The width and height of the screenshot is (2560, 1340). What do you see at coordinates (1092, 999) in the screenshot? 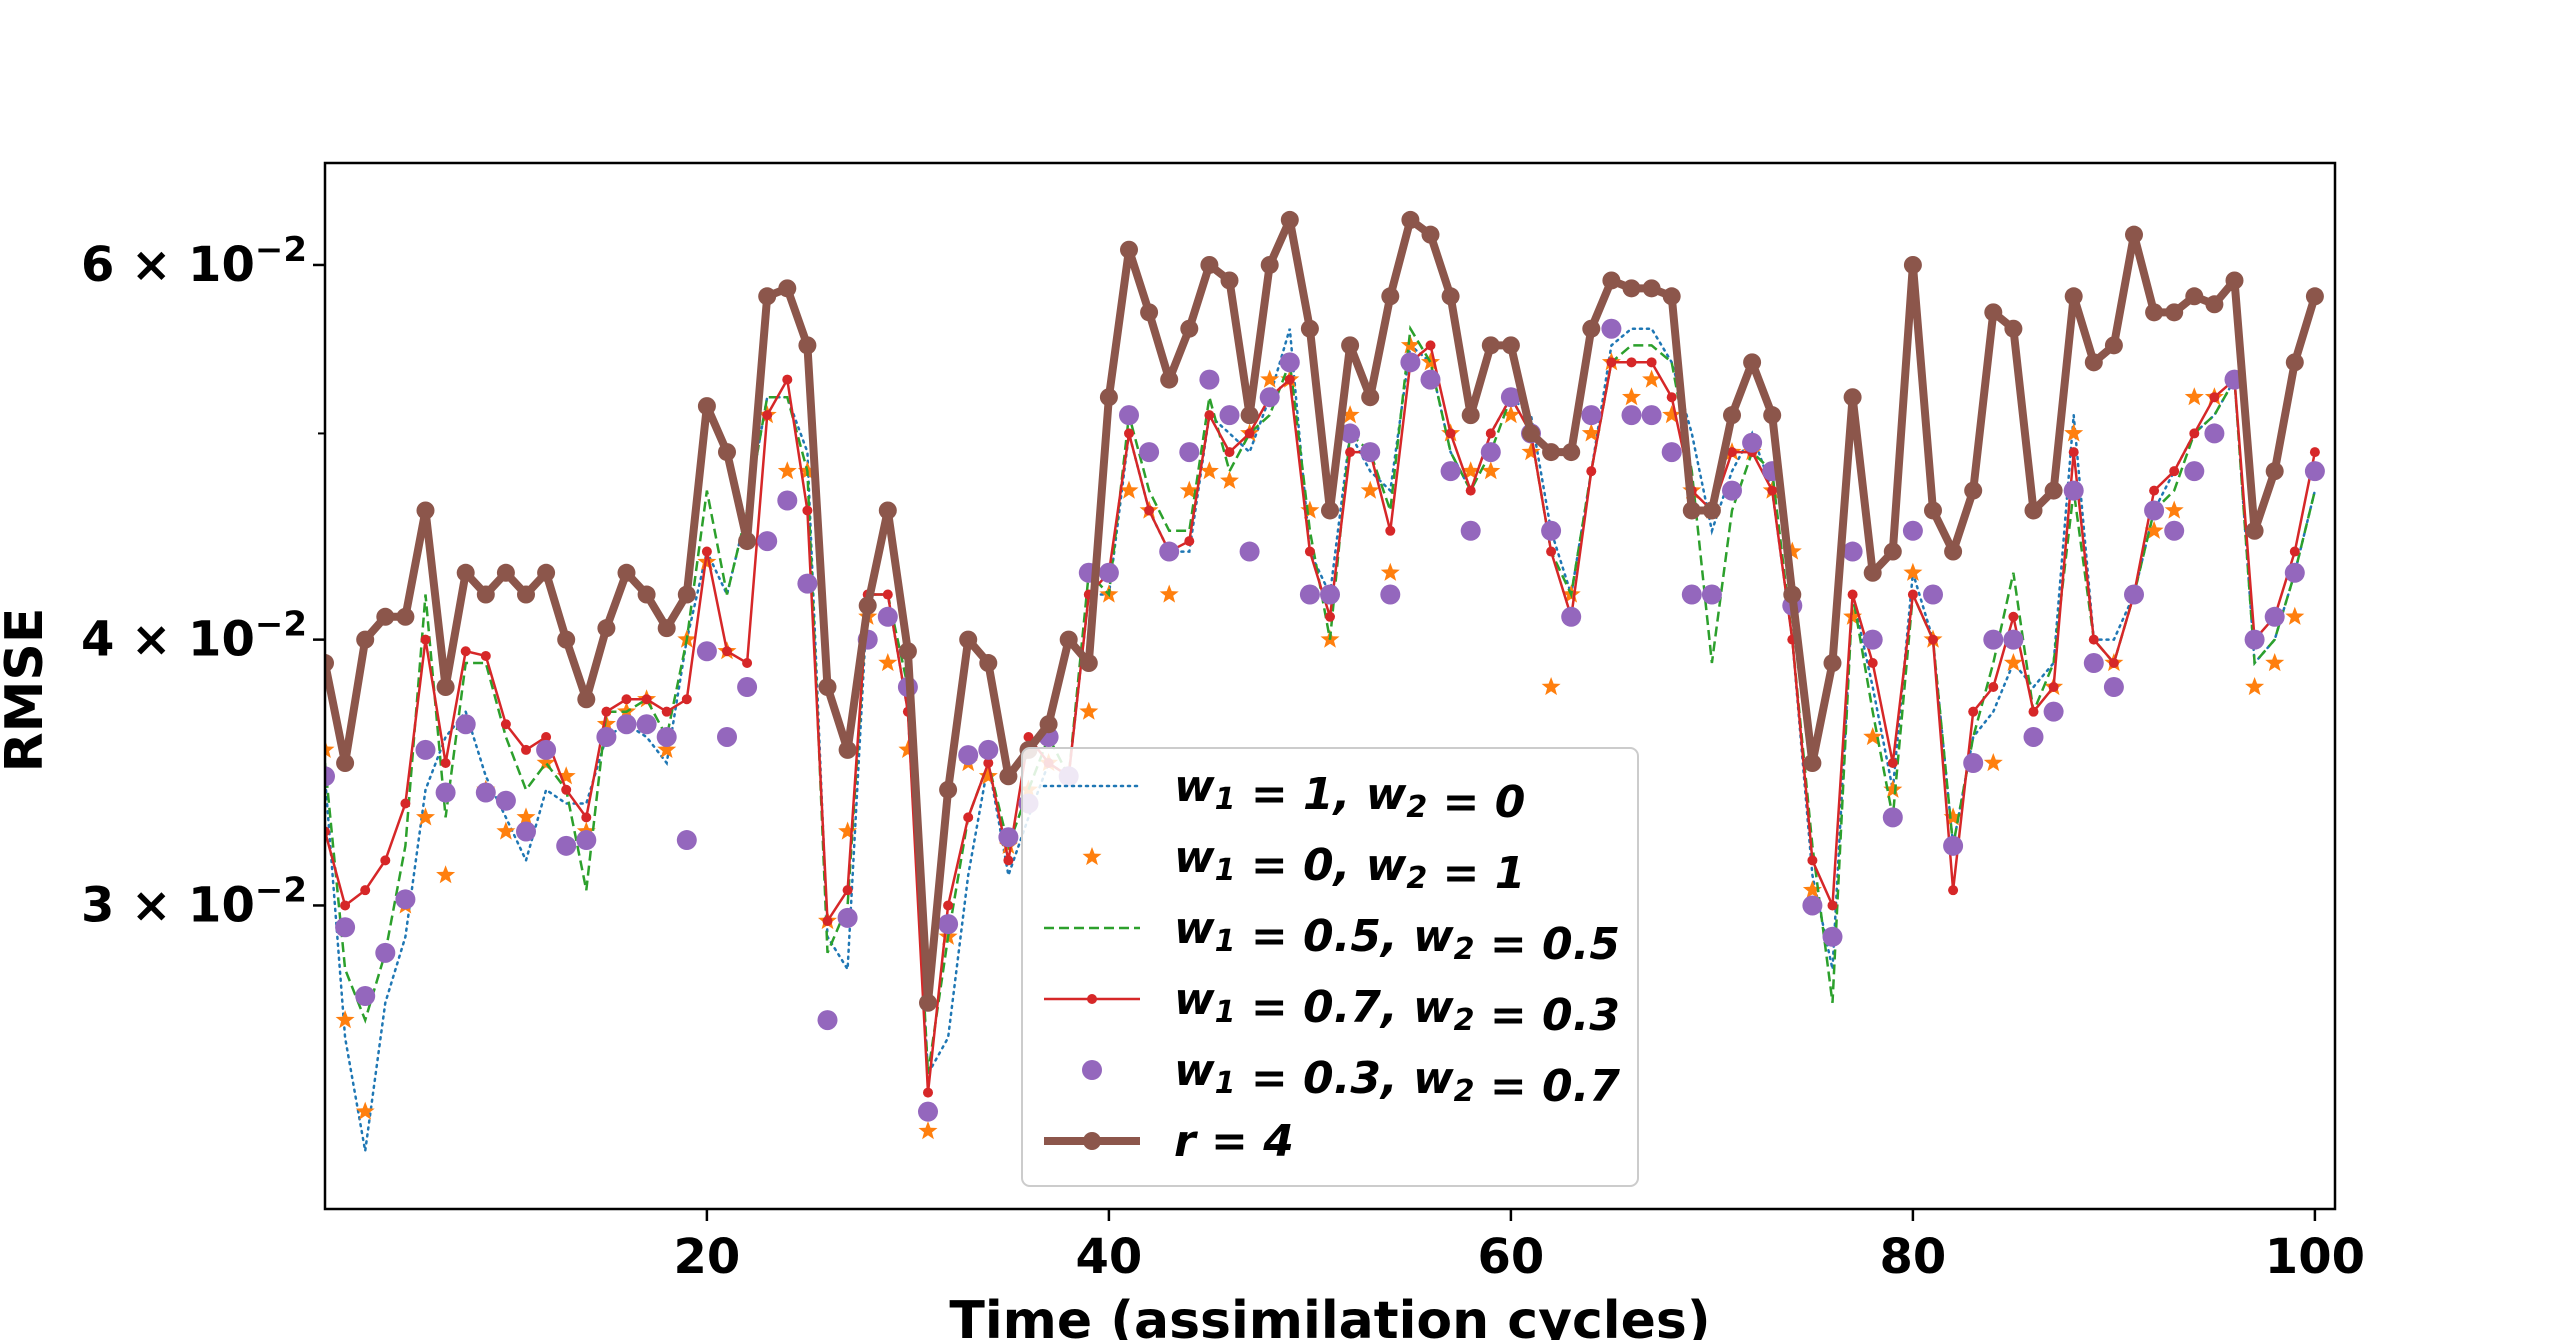
I see `legend-swatch-marker` at bounding box center [1092, 999].